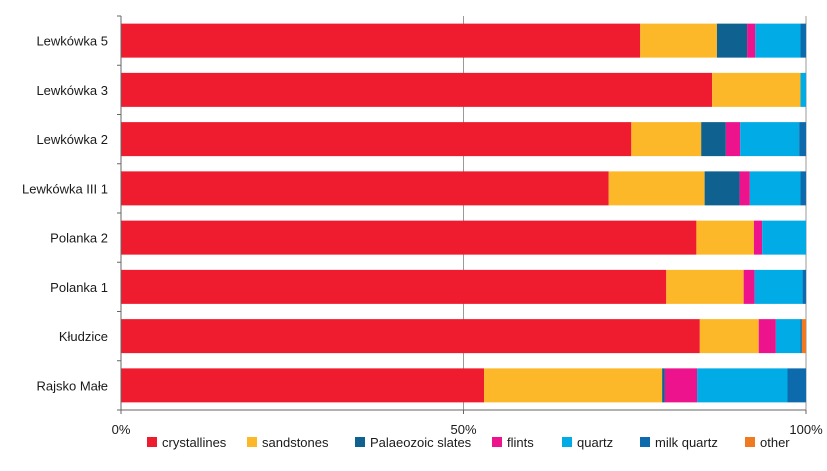 Image resolution: width=827 pixels, height=471 pixels. I want to click on y-tick-label: Polanka 2, so click(79, 238).